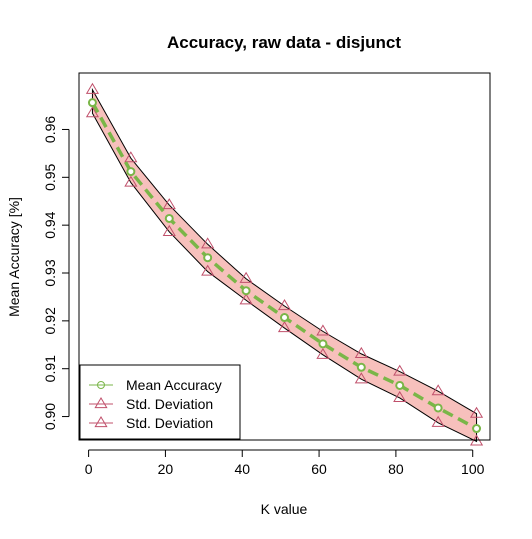 This screenshot has width=532, height=539. What do you see at coordinates (284, 509) in the screenshot?
I see `x-axis-label: K value` at bounding box center [284, 509].